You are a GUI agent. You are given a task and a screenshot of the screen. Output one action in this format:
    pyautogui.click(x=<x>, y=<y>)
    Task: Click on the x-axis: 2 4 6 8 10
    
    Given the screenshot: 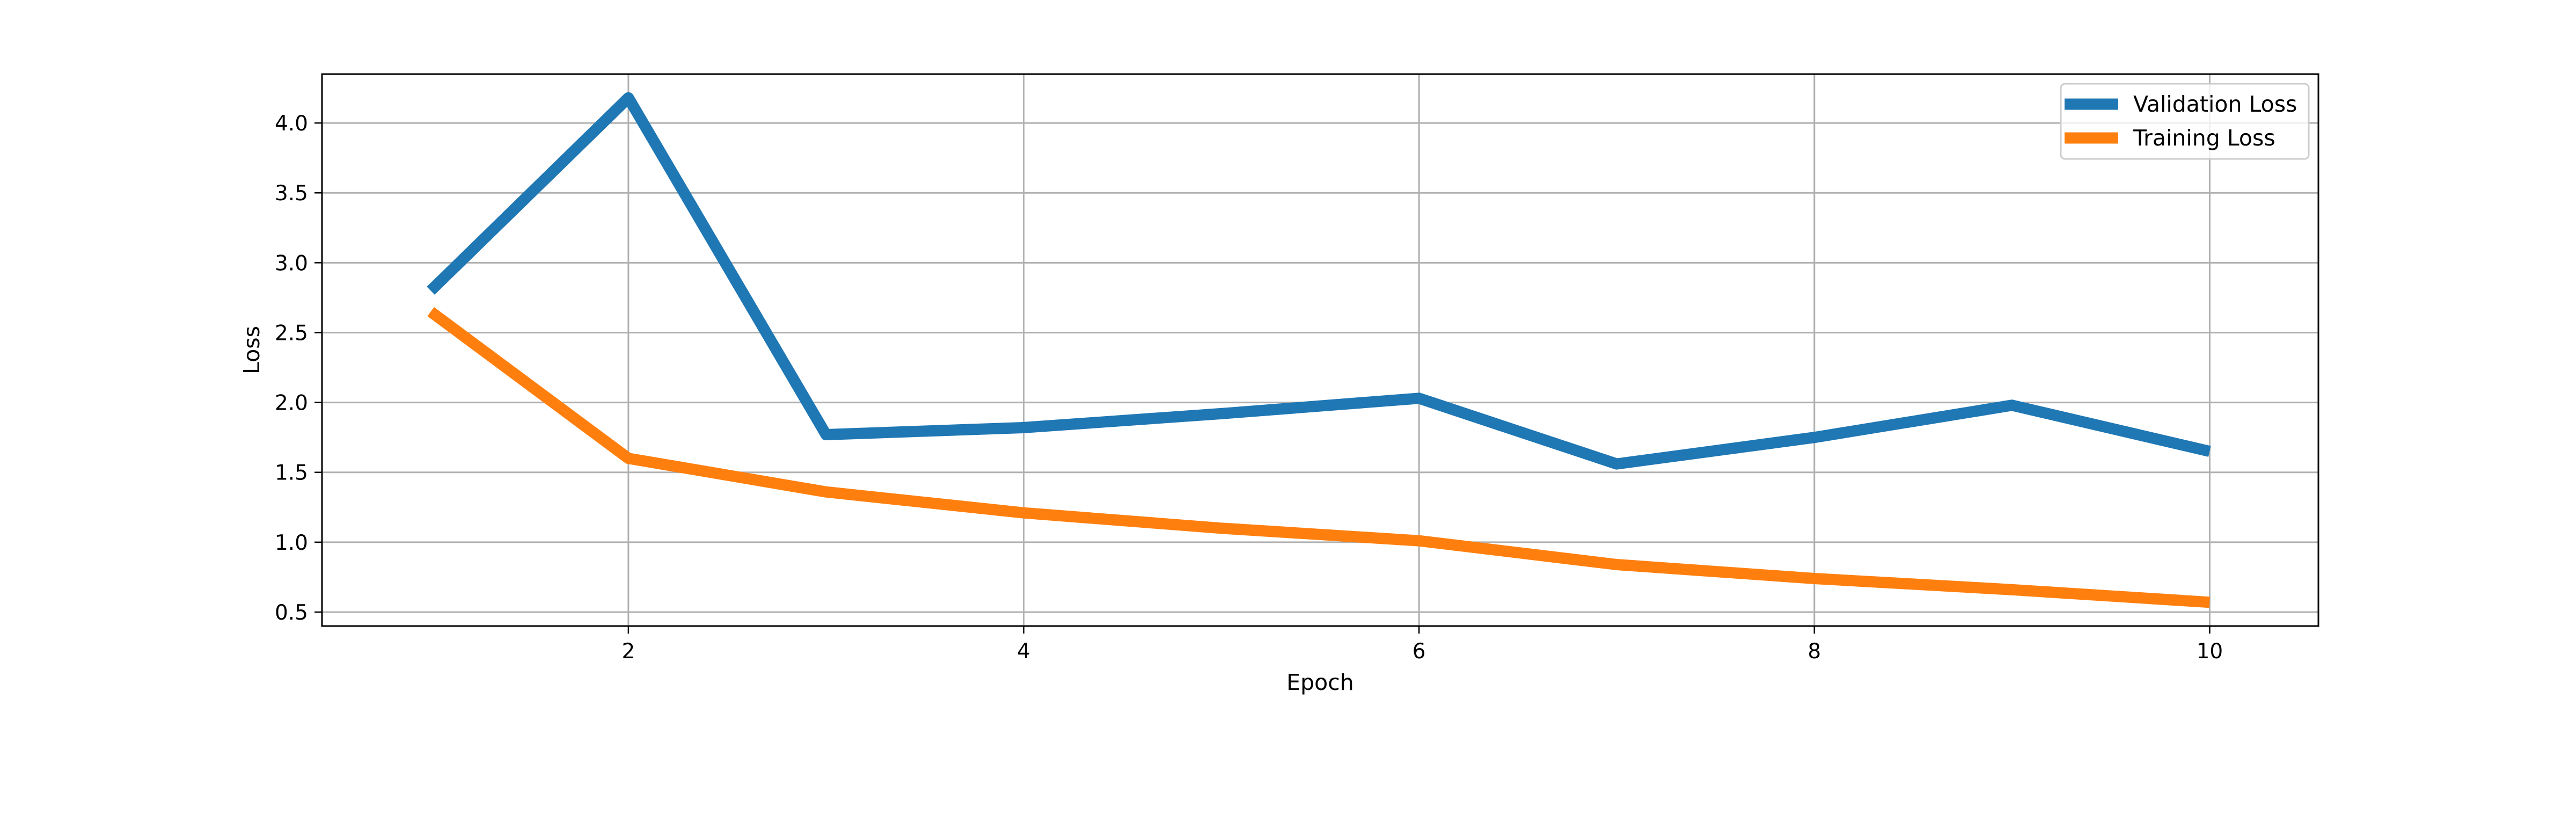 What is the action you would take?
    pyautogui.click(x=1422, y=645)
    